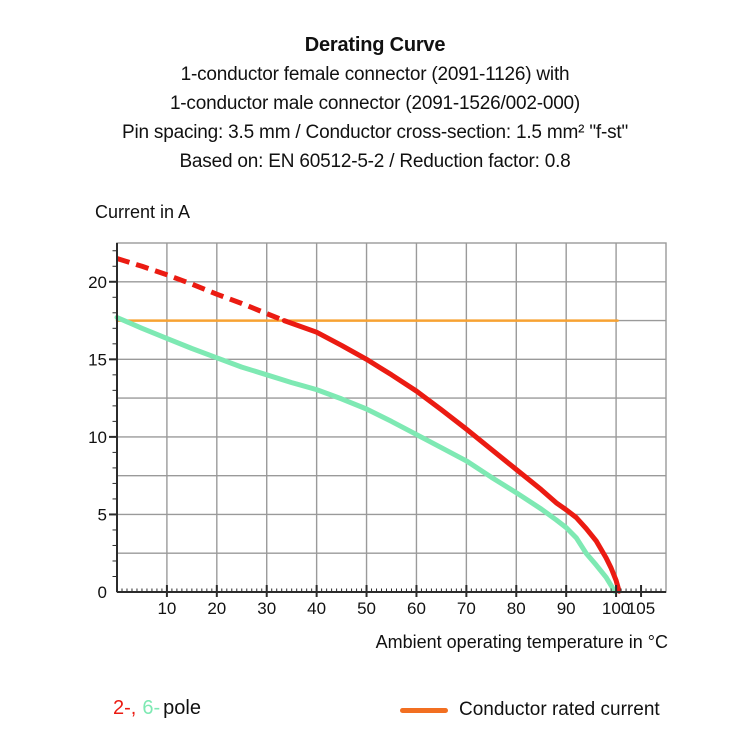 The width and height of the screenshot is (750, 750). What do you see at coordinates (566, 608) in the screenshot?
I see `x-tick-label: 90` at bounding box center [566, 608].